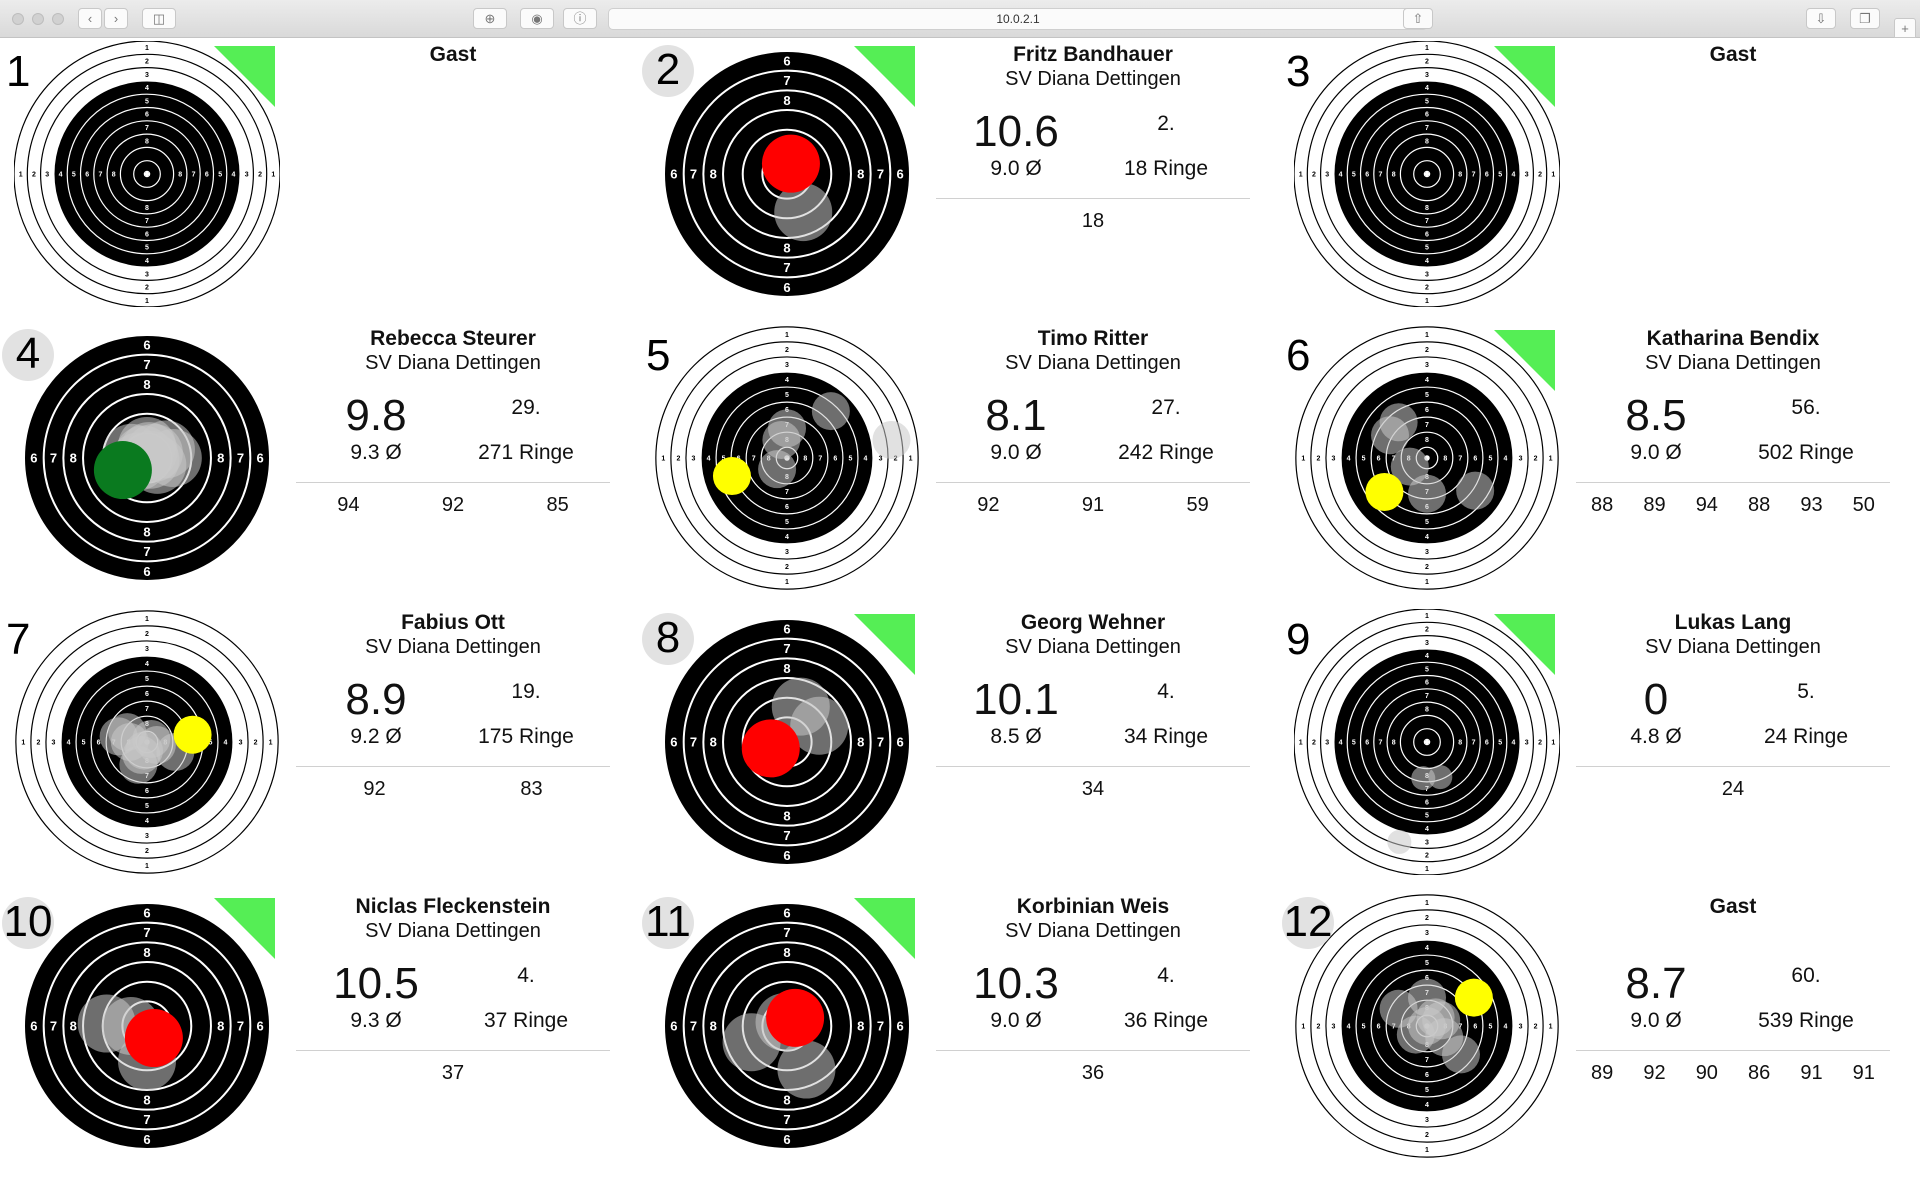 Image resolution: width=1920 pixels, height=1177 pixels. Describe the element at coordinates (1905, 28) in the screenshot. I see `new-tab-button: +` at that location.